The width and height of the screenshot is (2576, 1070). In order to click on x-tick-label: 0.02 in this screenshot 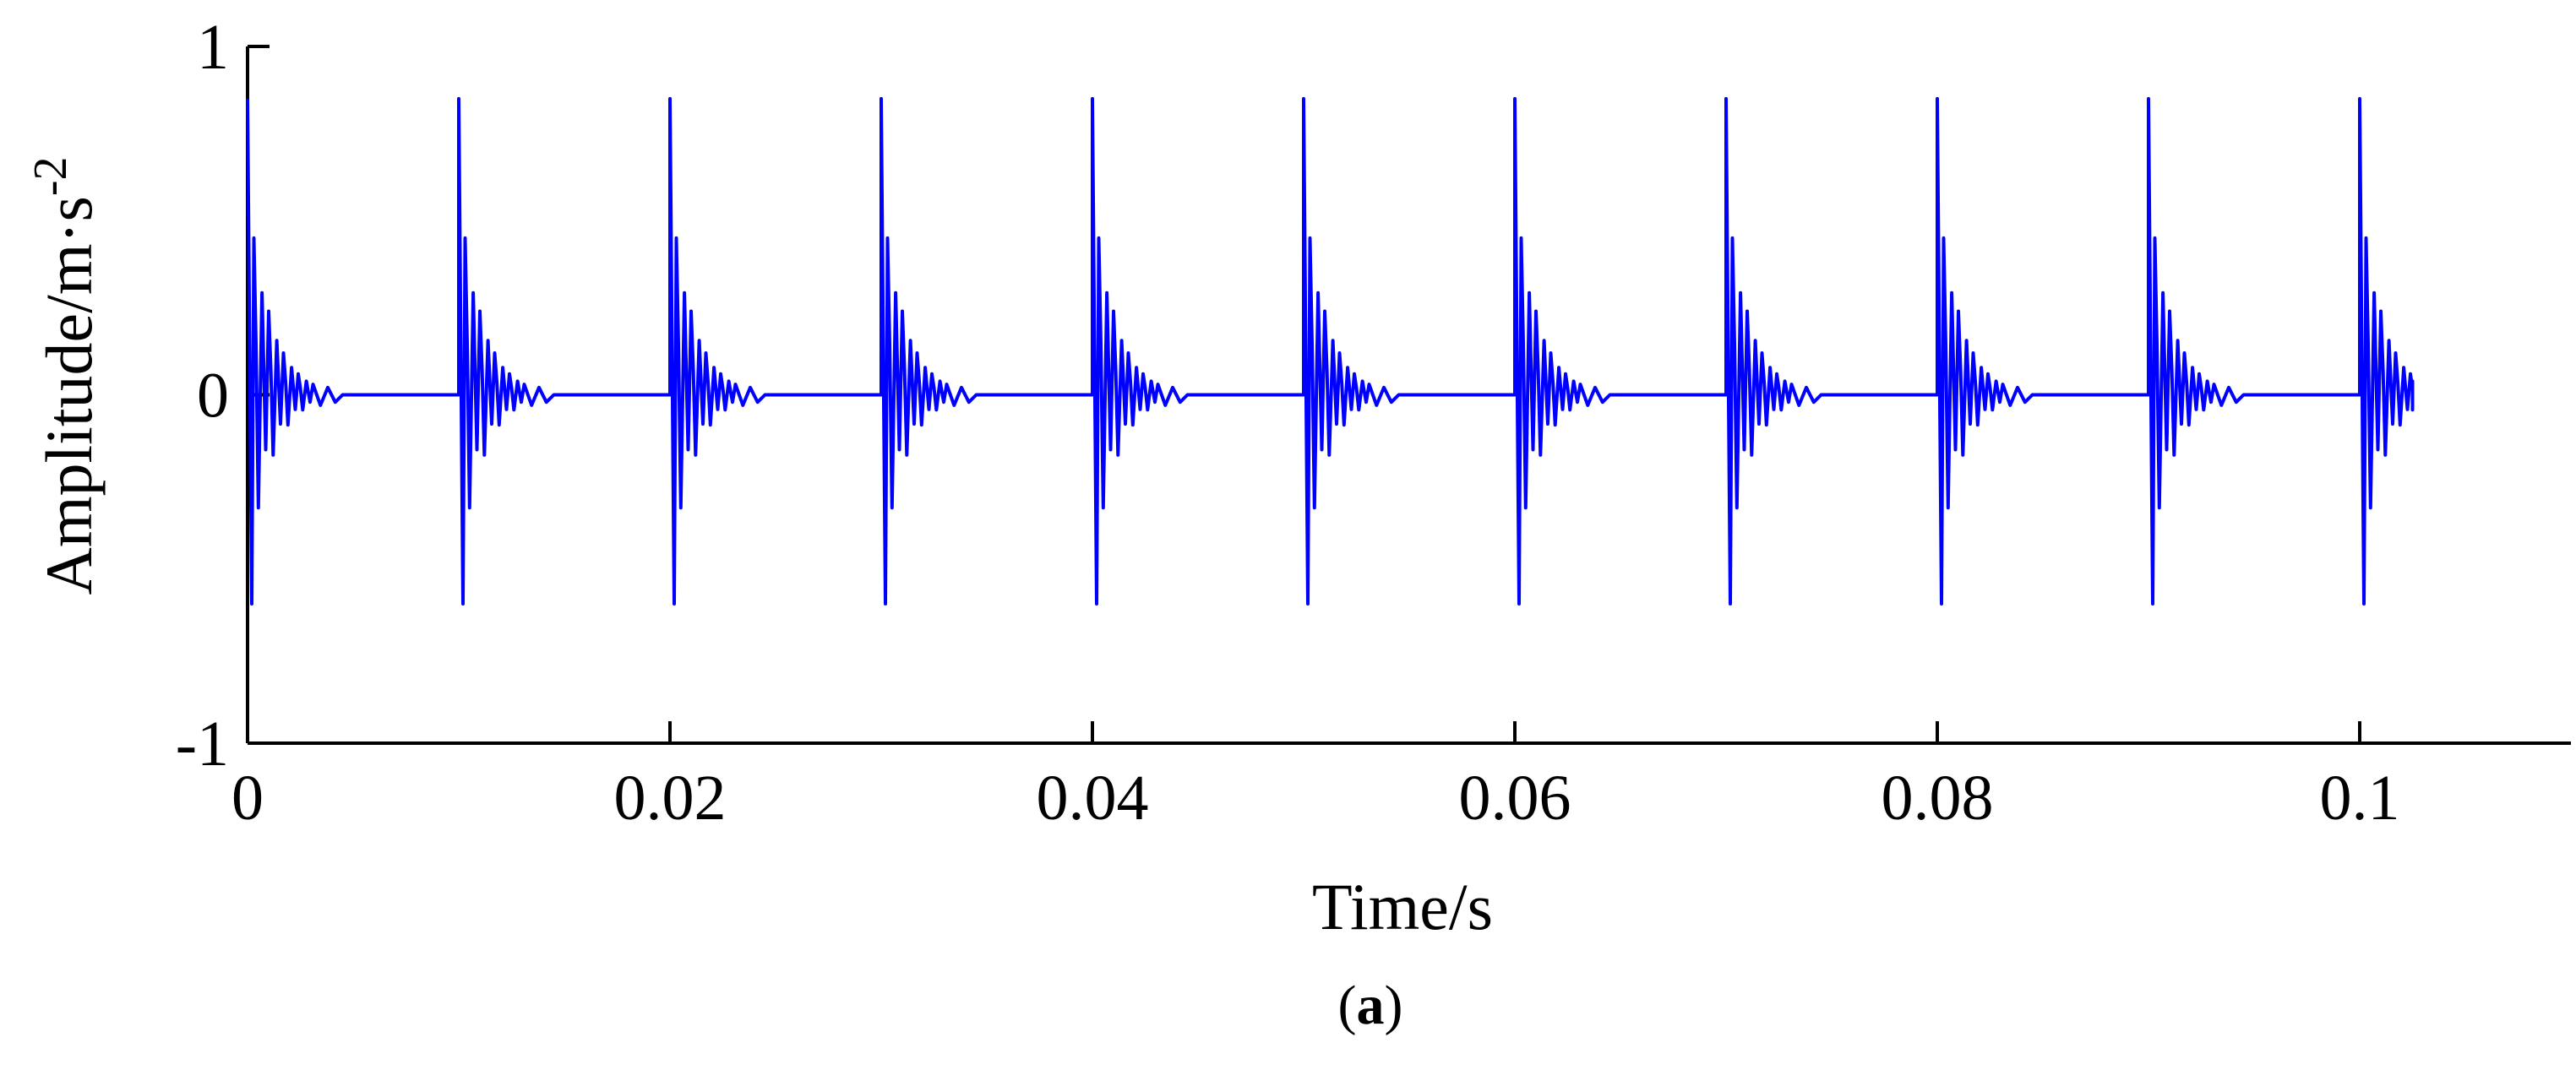, I will do `click(670, 798)`.